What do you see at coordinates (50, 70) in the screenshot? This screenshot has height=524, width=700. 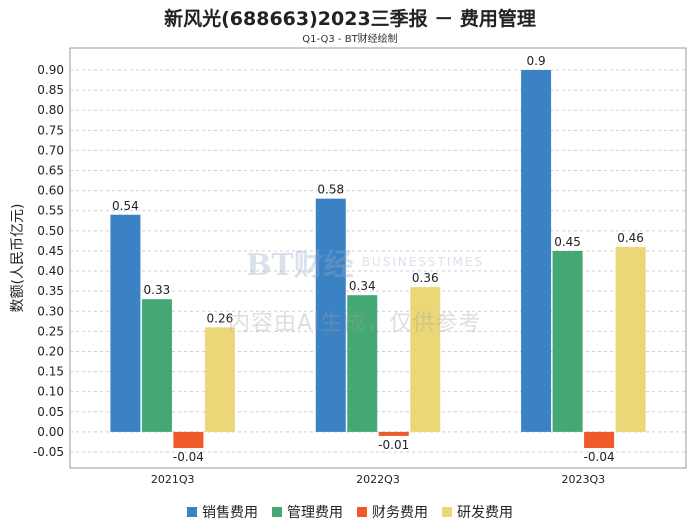 I see `y-tick-label: 0.90` at bounding box center [50, 70].